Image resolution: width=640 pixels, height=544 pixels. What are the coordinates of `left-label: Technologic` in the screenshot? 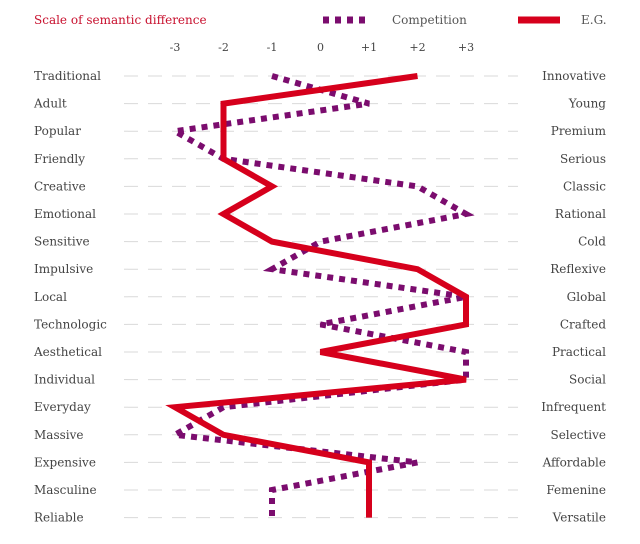 It's located at (70, 324).